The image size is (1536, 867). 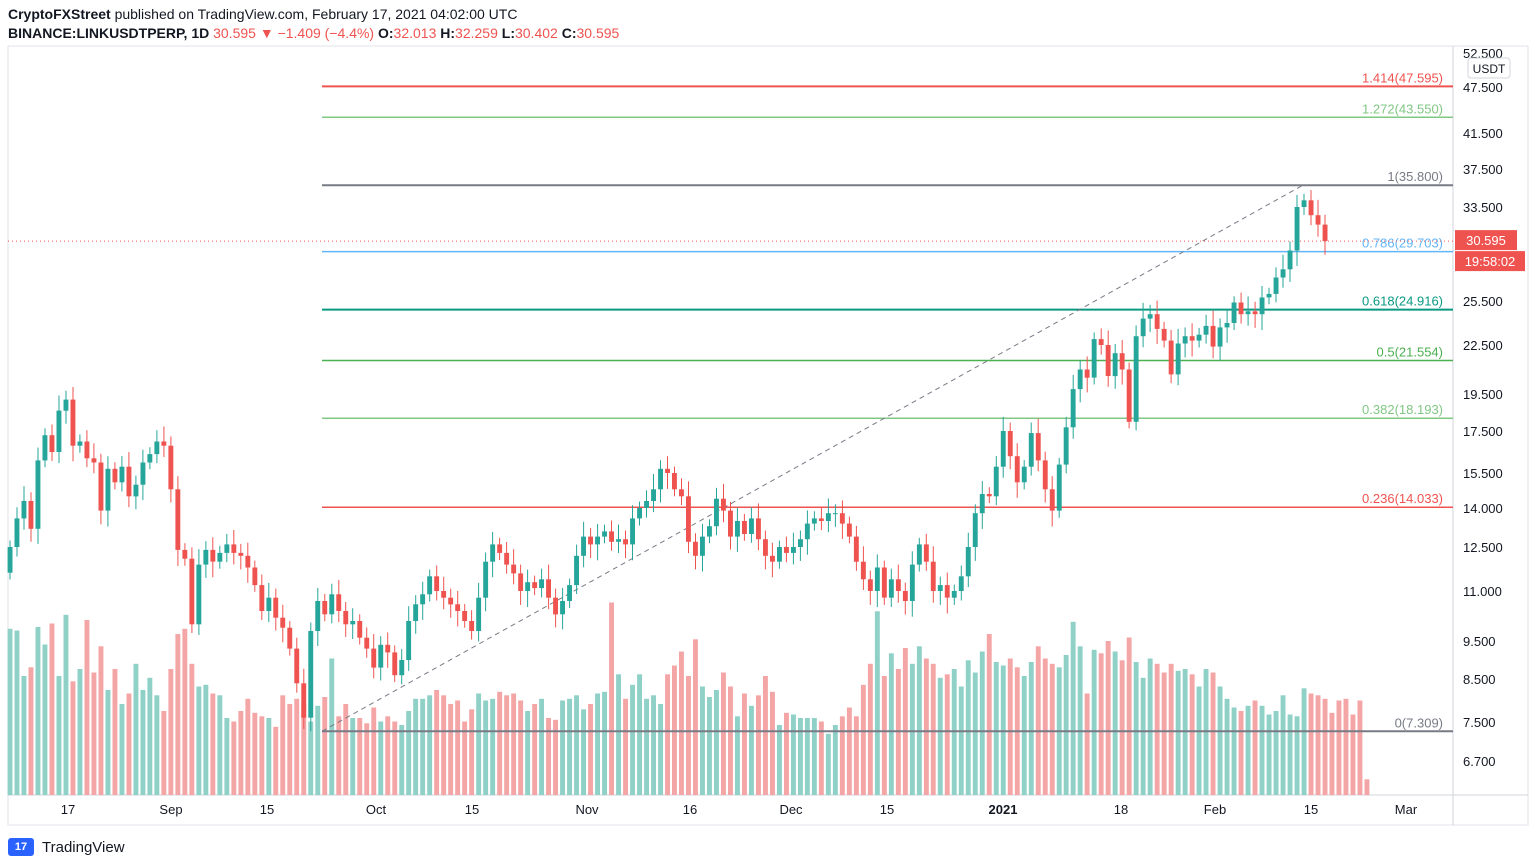 I want to click on last-price: 30.595, so click(x=234, y=33).